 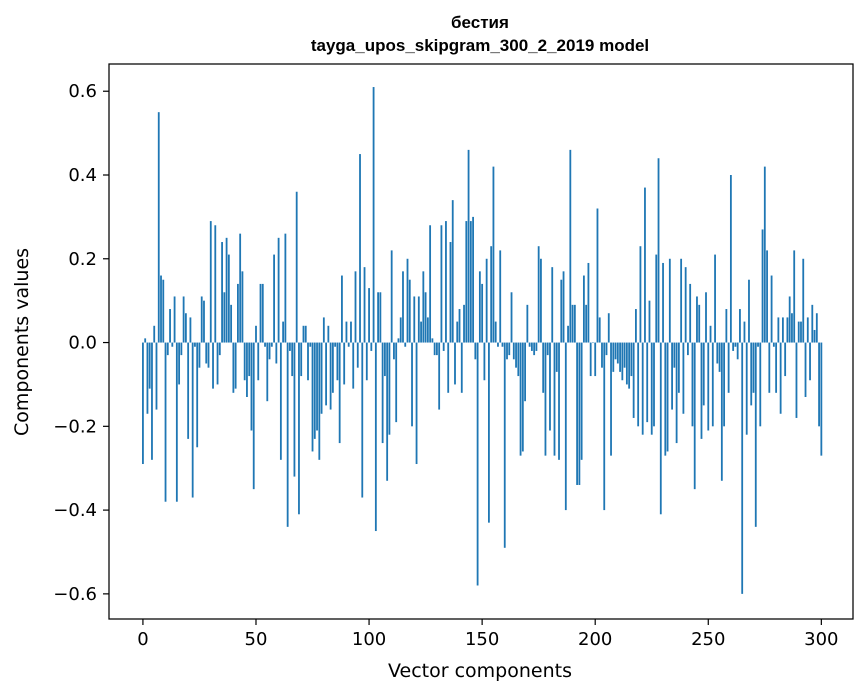 What do you see at coordinates (142, 639) in the screenshot?
I see `x-tick-label: 0` at bounding box center [142, 639].